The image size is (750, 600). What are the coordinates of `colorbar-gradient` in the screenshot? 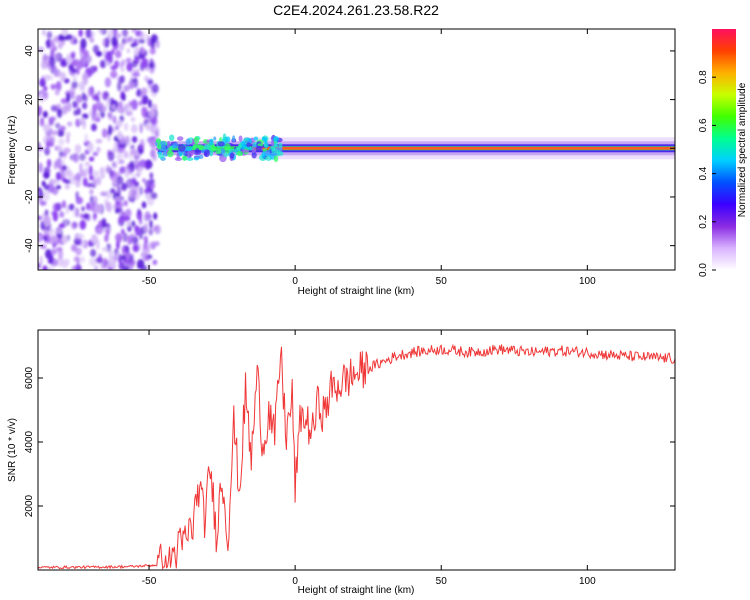 It's located at (724, 149).